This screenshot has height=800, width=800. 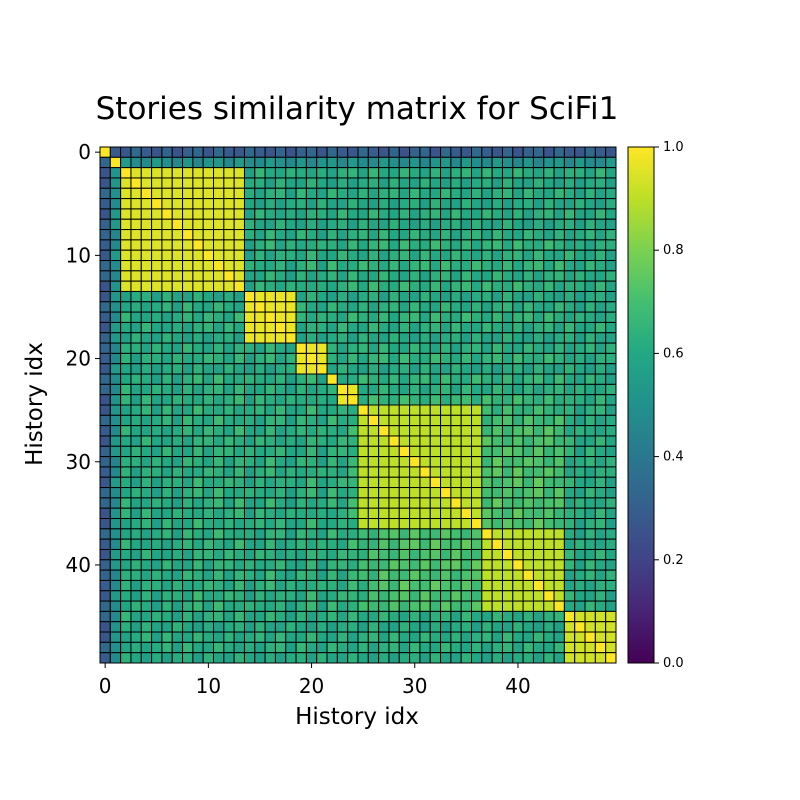 What do you see at coordinates (78, 255) in the screenshot?
I see `y-tick-label: 10` at bounding box center [78, 255].